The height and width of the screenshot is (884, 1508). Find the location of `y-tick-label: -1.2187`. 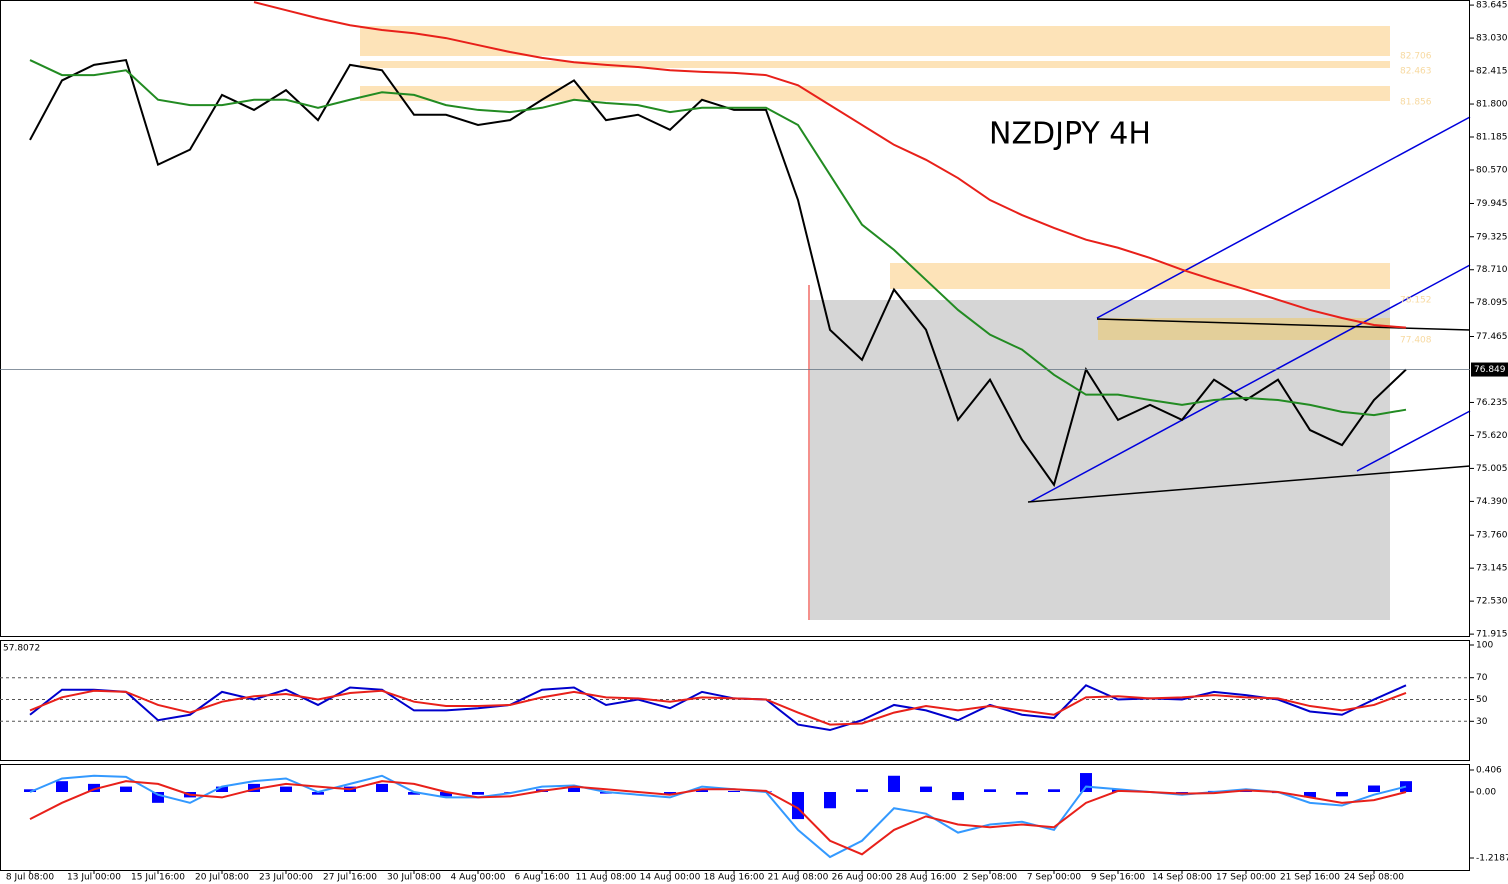

y-tick-label: -1.2187 is located at coordinates (1492, 859).